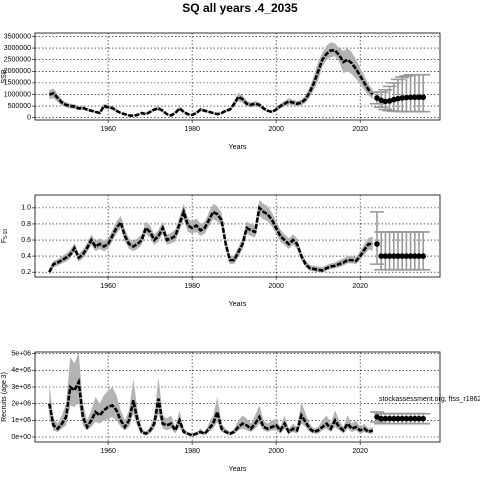  What do you see at coordinates (21, 370) in the screenshot?
I see `y-tick-label: 4e+06` at bounding box center [21, 370].